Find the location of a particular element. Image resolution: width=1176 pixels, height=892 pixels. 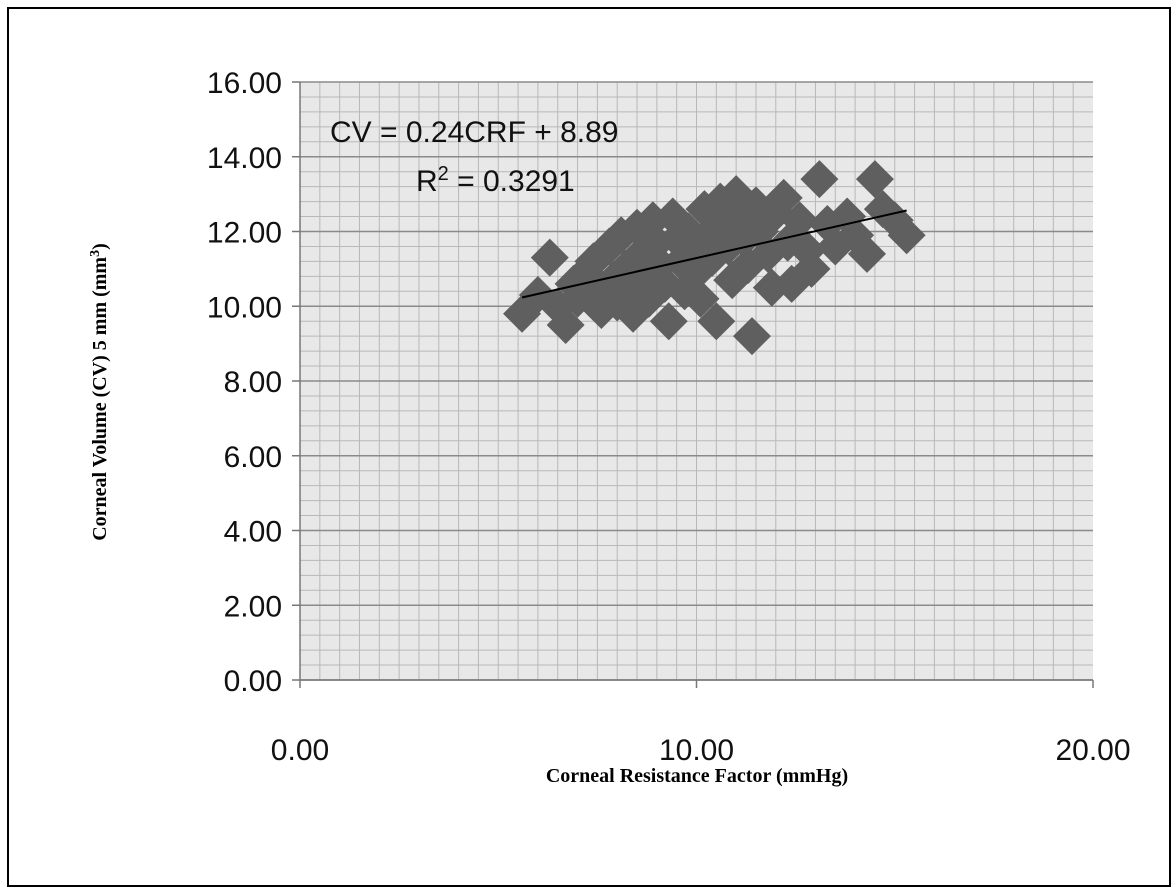

y-tick-label: 8.00 is located at coordinates (253, 382).